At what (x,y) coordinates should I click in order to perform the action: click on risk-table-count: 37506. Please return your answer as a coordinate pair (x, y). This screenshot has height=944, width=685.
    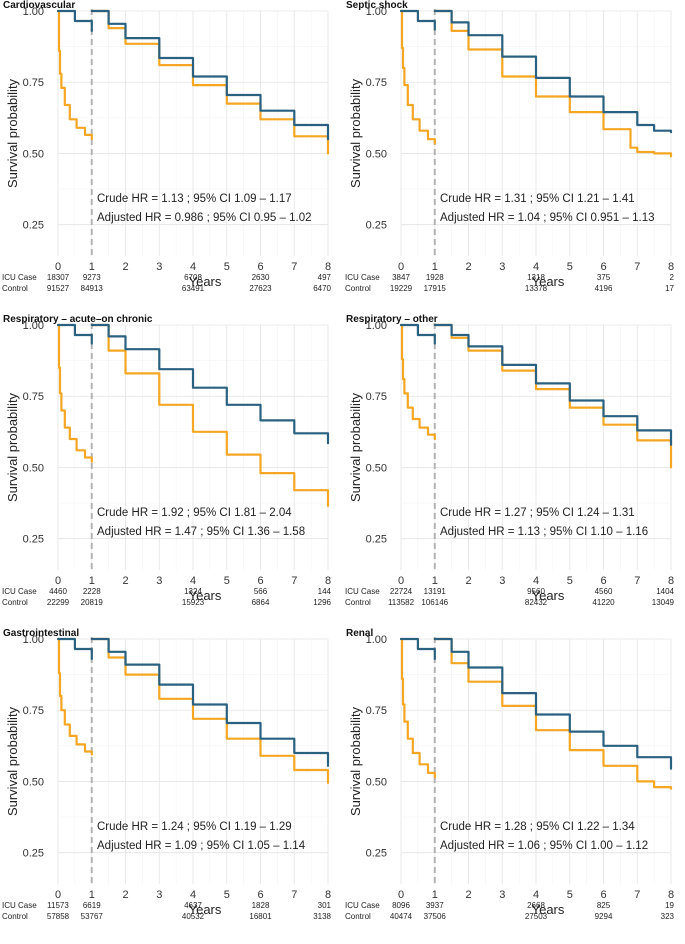
    Looking at the image, I should click on (435, 916).